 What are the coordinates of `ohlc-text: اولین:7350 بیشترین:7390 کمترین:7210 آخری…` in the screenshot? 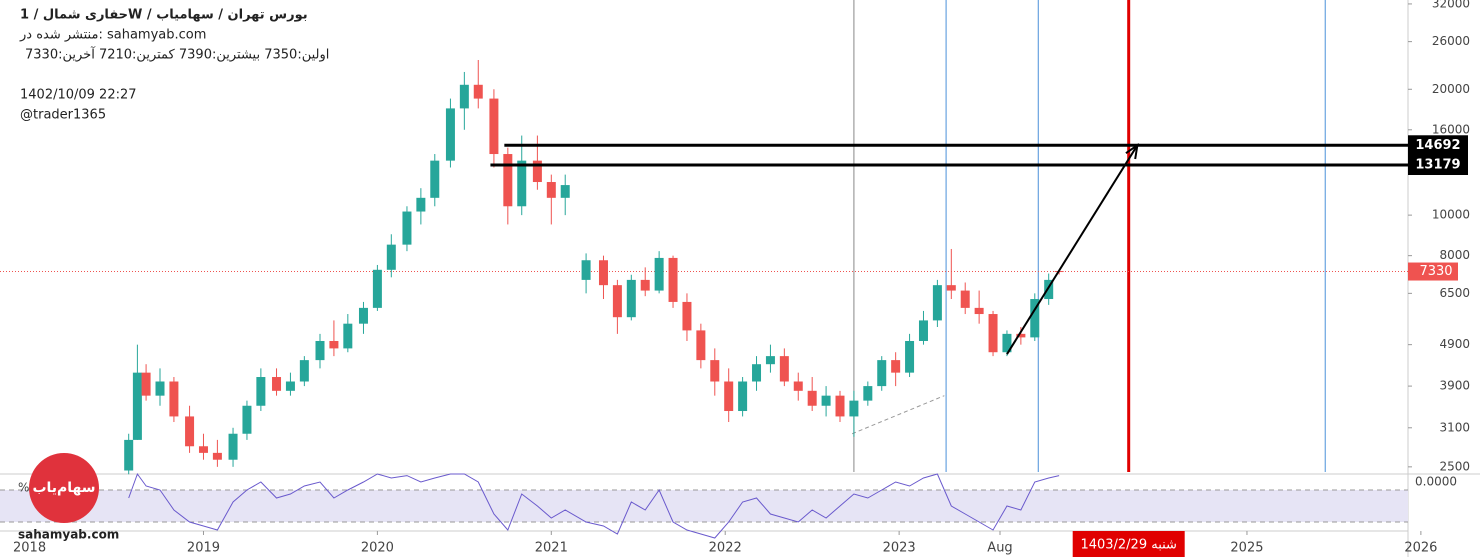 It's located at (177, 54).